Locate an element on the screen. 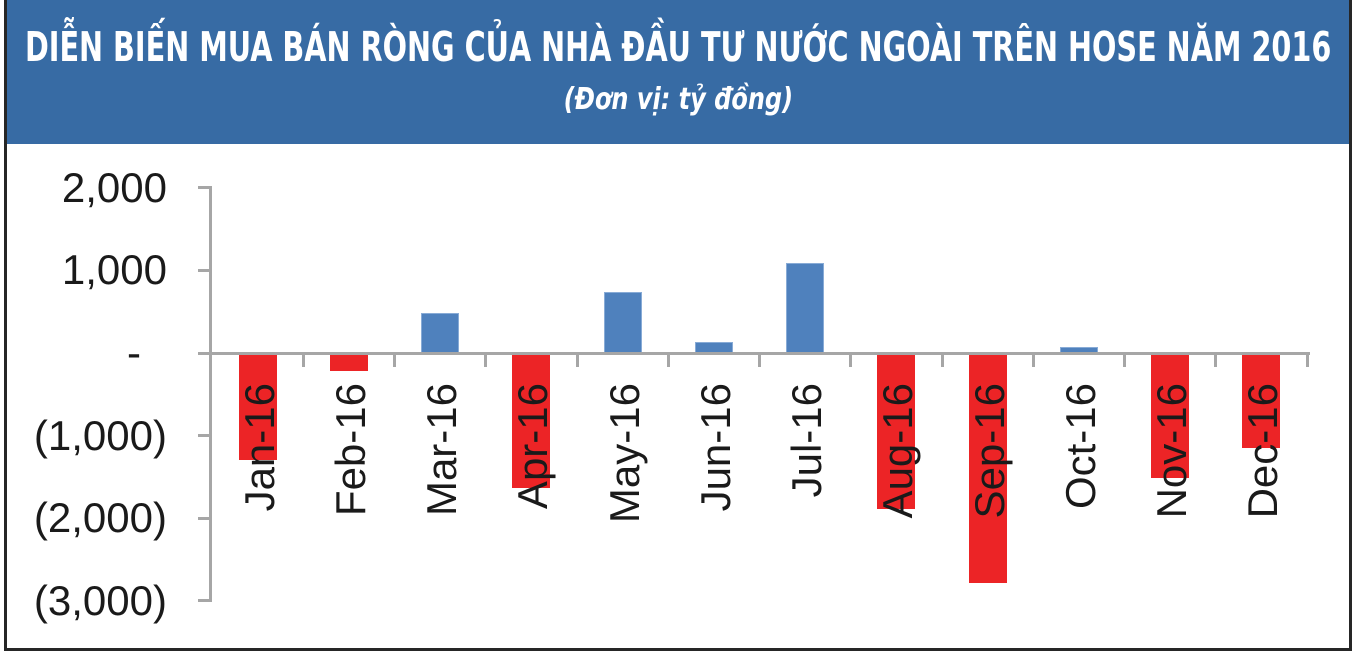 The image size is (1358, 664). x-label-mar-16: Mar-16 is located at coordinates (442, 450).